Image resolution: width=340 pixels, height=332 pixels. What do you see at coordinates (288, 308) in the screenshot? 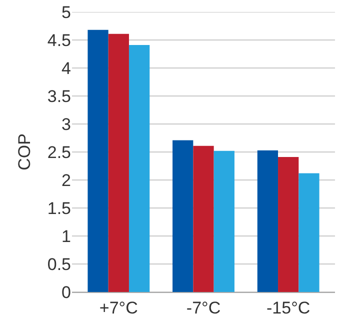
I see `x-tick-label: -15°C` at bounding box center [288, 308].